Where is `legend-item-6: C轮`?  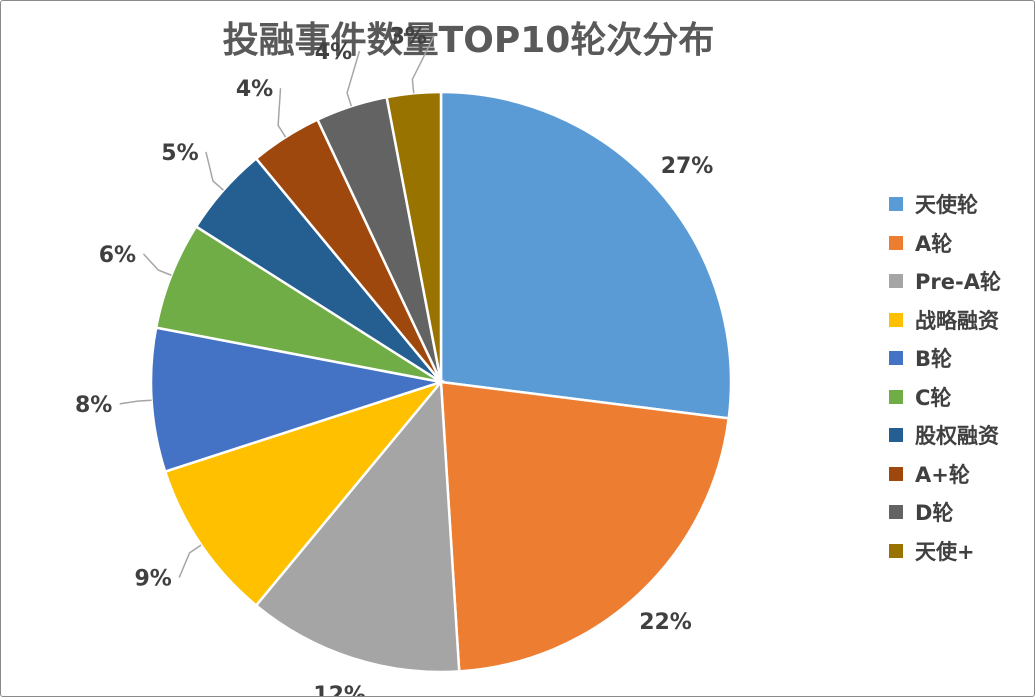 legend-item-6: C轮 is located at coordinates (945, 397).